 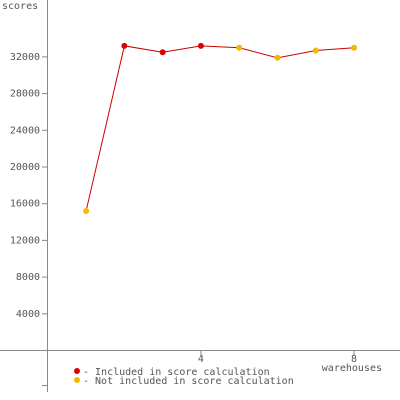 I want to click on y-tick-label: 16000, so click(x=25, y=204).